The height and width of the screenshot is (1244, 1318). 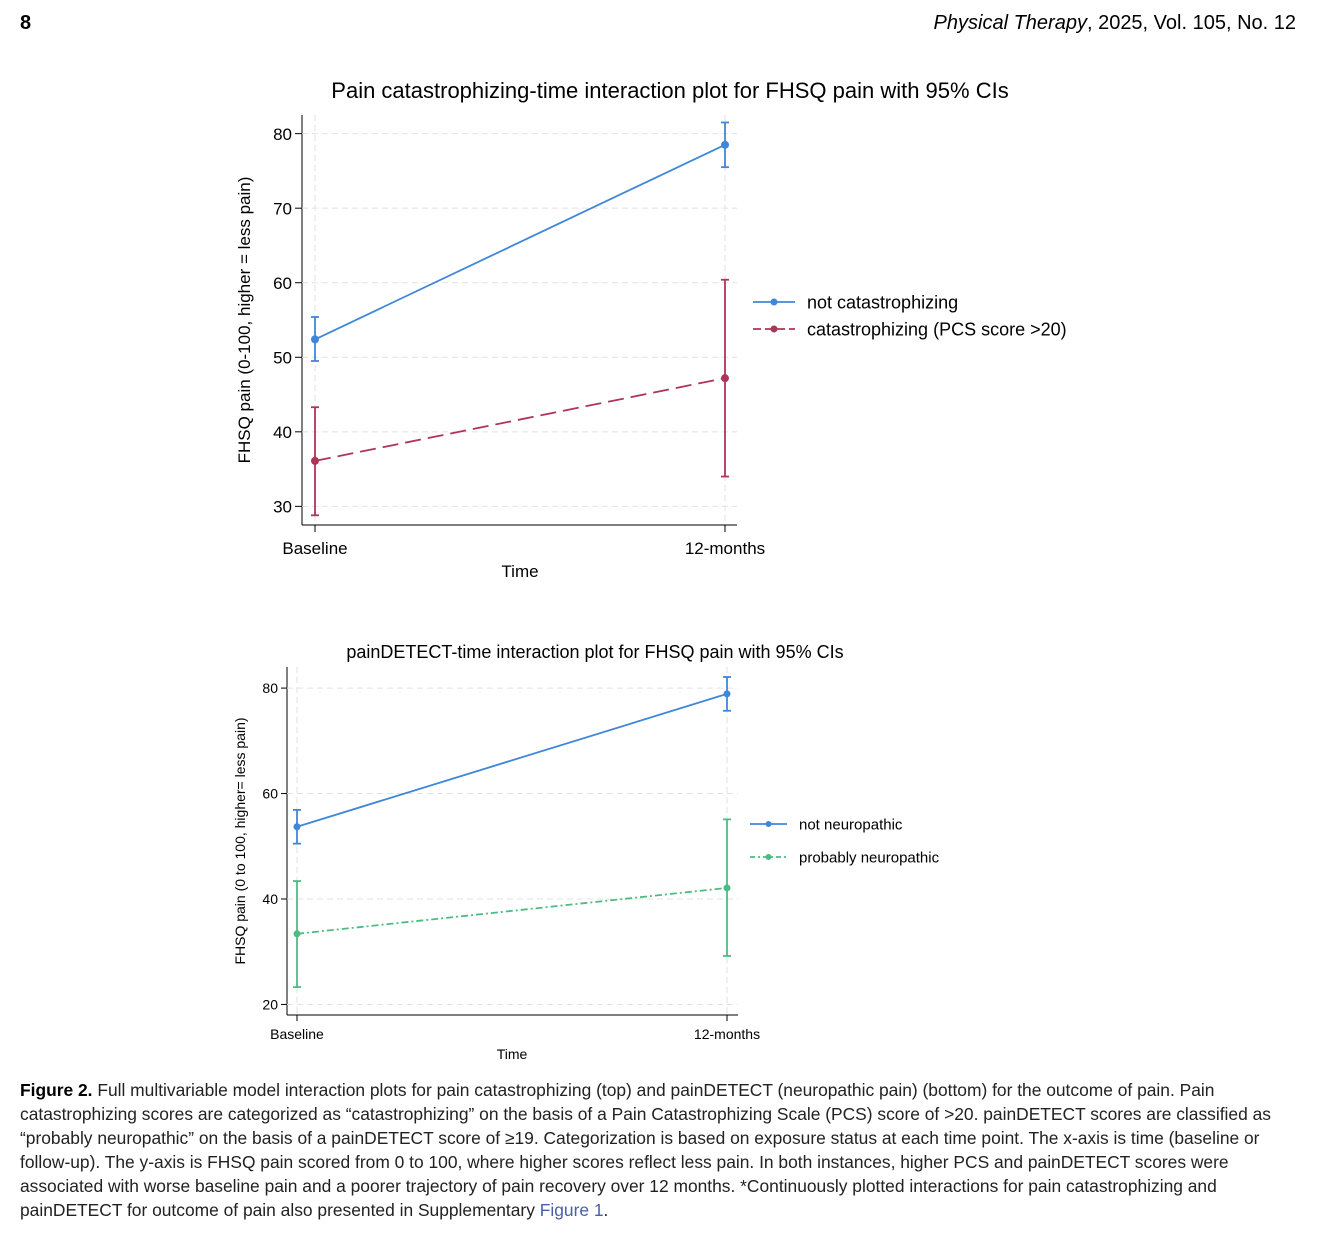 I want to click on chart1-y-tick-label-70: 70, so click(x=282, y=208).